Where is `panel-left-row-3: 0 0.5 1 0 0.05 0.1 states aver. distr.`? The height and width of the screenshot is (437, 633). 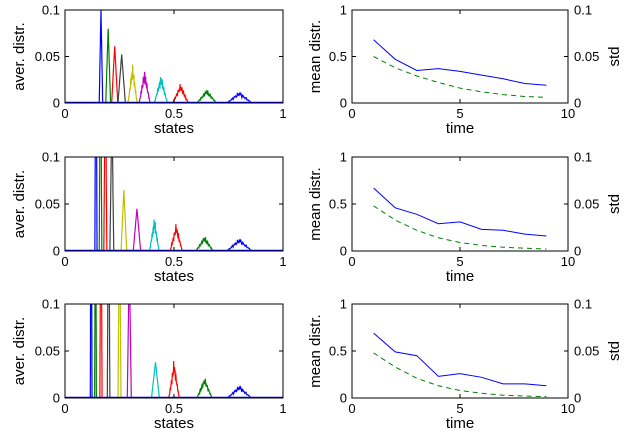
panel-left-row-3: 0 0.5 1 0 0.05 0.1 states aver. distr. is located at coordinates (149, 365).